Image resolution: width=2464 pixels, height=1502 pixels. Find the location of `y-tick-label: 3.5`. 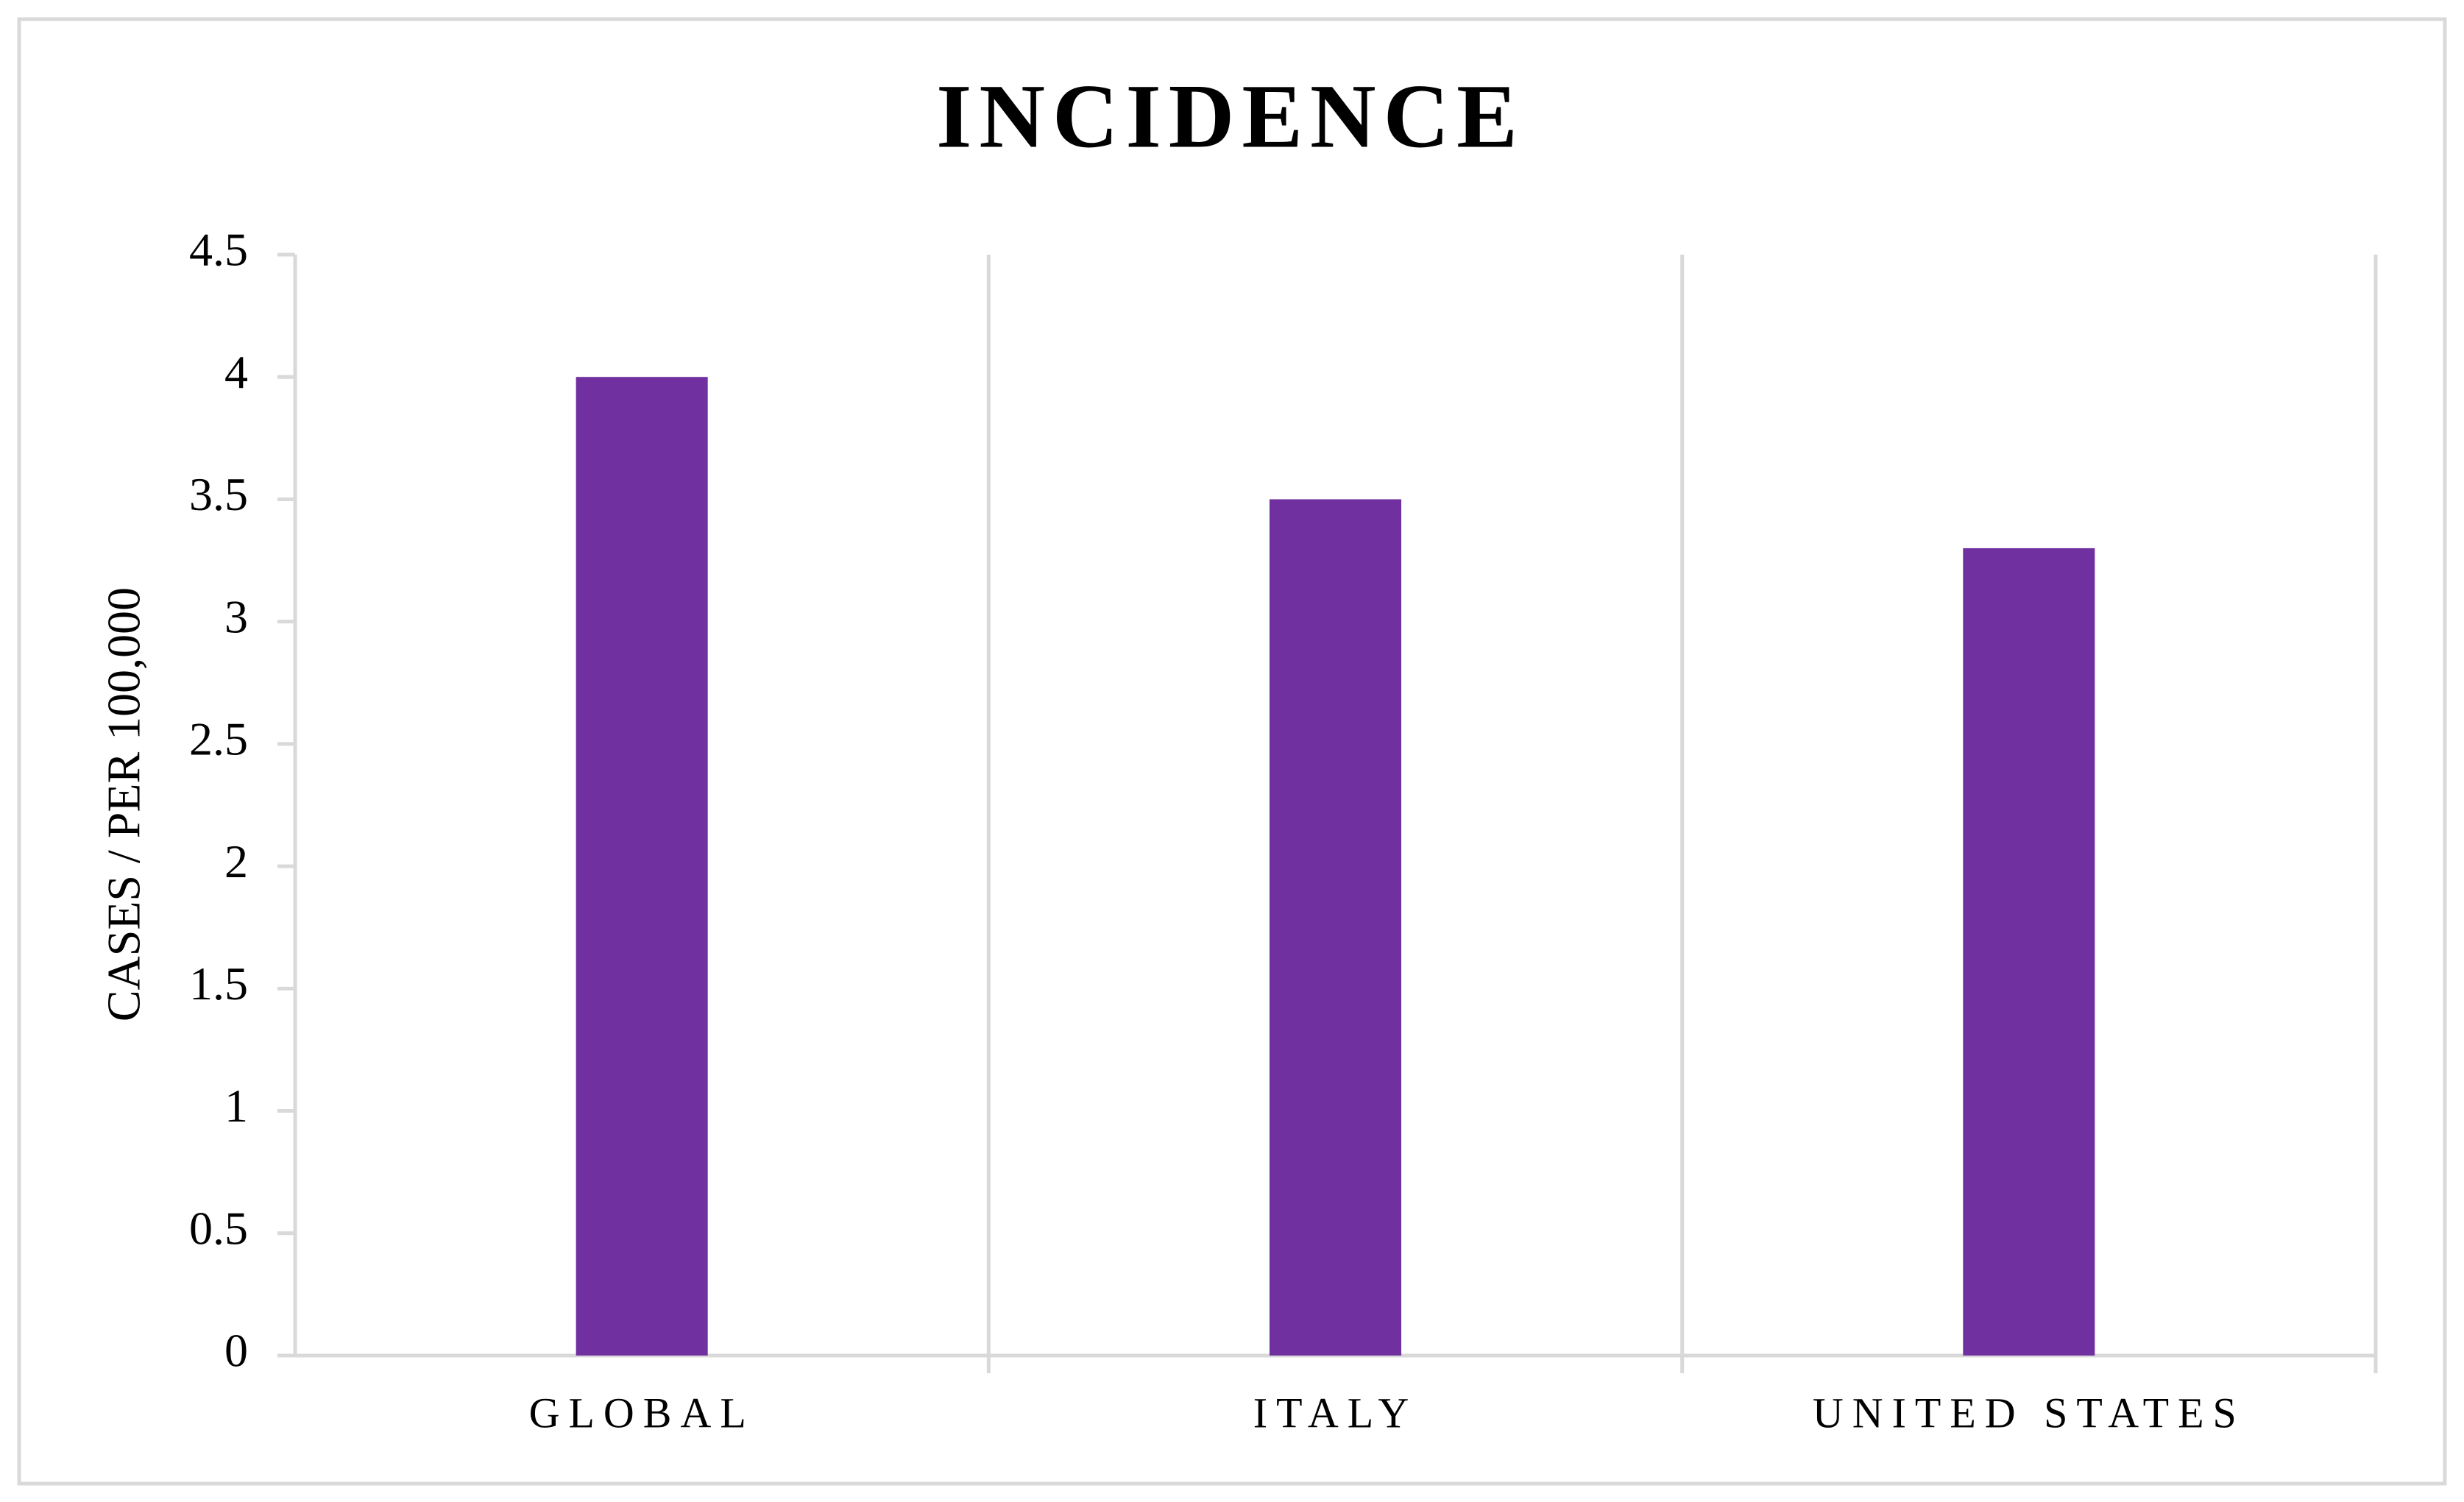

y-tick-label: 3.5 is located at coordinates (218, 494).